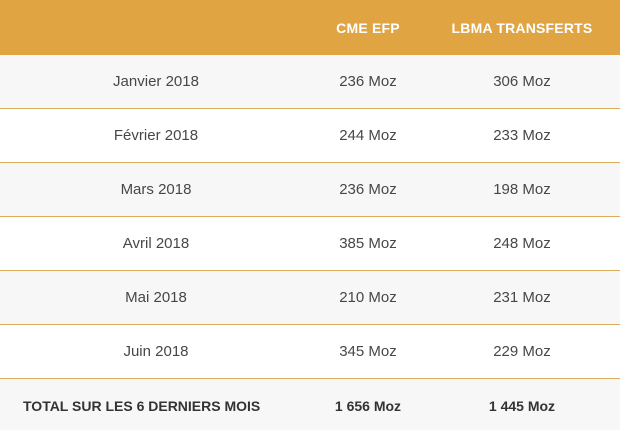 The height and width of the screenshot is (430, 620). Describe the element at coordinates (310, 352) in the screenshot. I see `table-row: Juin 2018 345 Moz 229 Moz` at that location.